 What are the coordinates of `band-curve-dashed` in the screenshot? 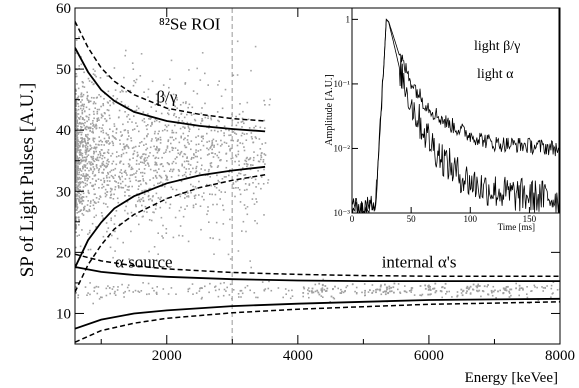 It's located at (170, 233).